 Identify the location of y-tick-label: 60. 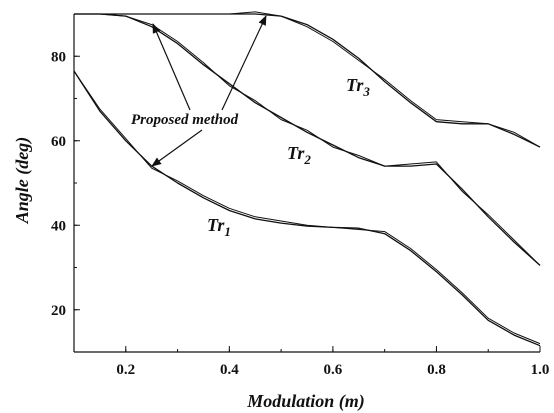
(58, 142).